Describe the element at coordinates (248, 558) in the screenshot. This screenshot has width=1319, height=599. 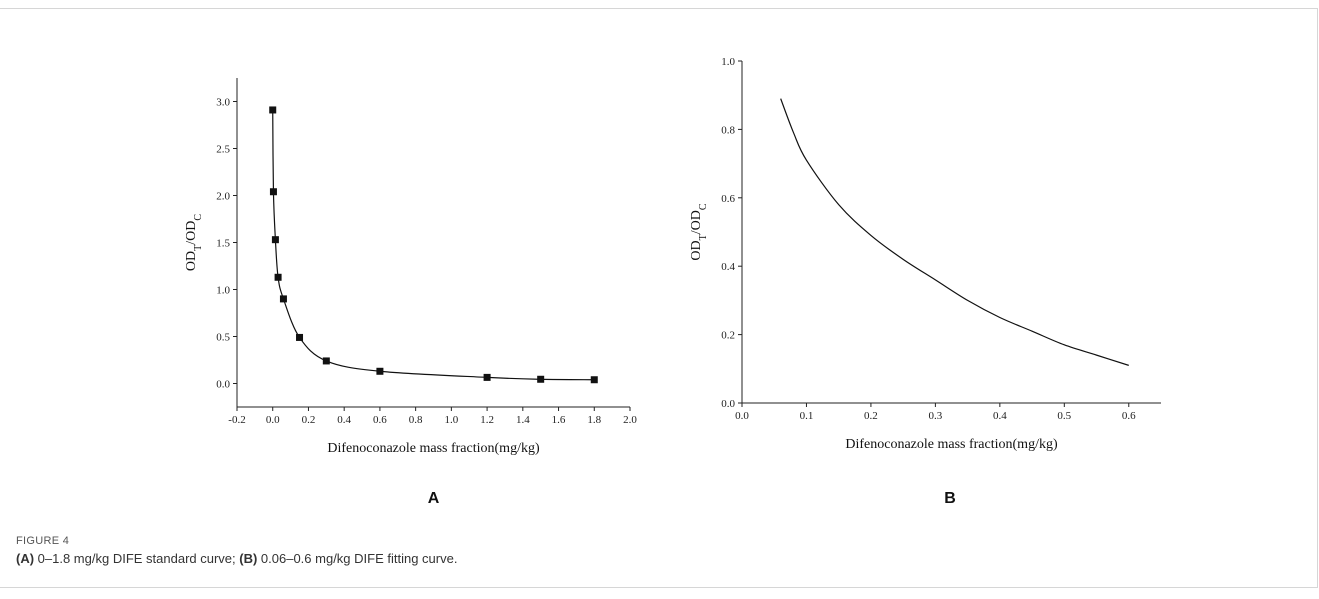
I see `caption-b-label: (B)` at that location.